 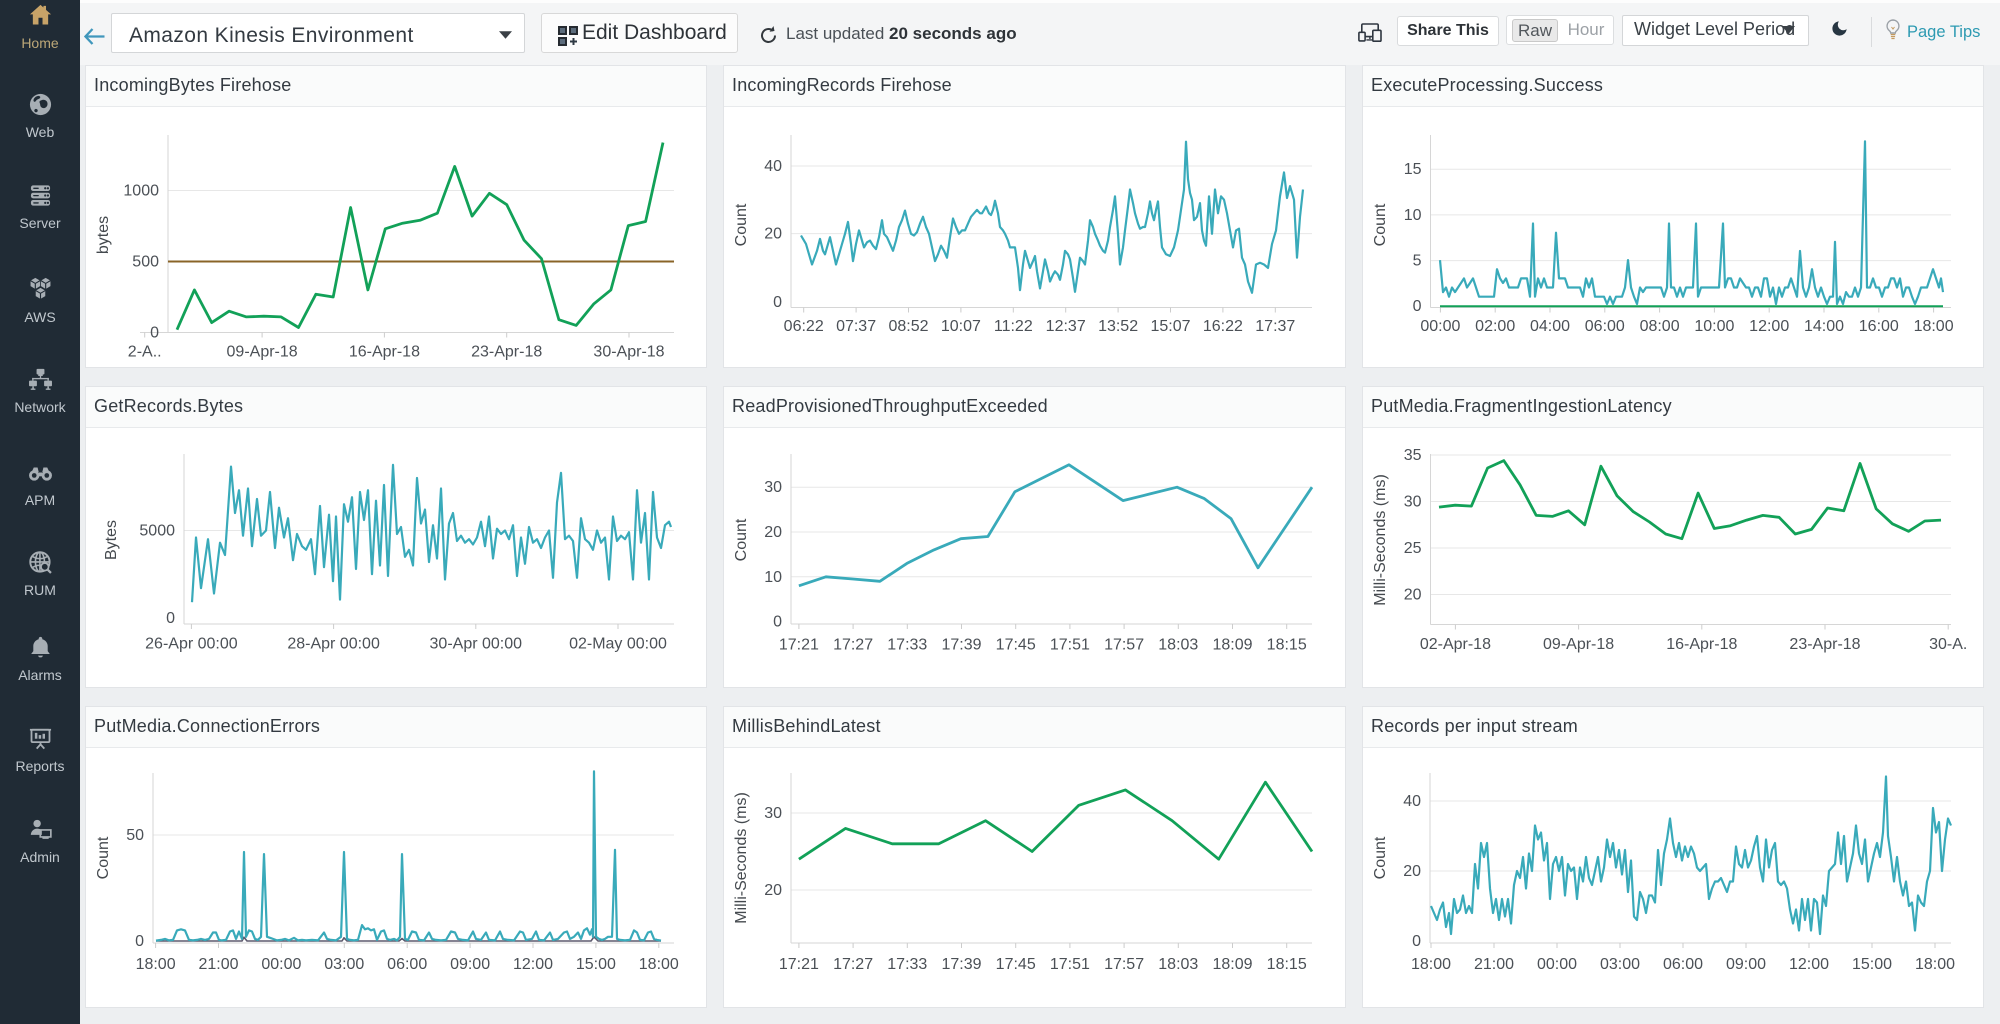 I want to click on svg-text: 02:00, so click(x=1495, y=326).